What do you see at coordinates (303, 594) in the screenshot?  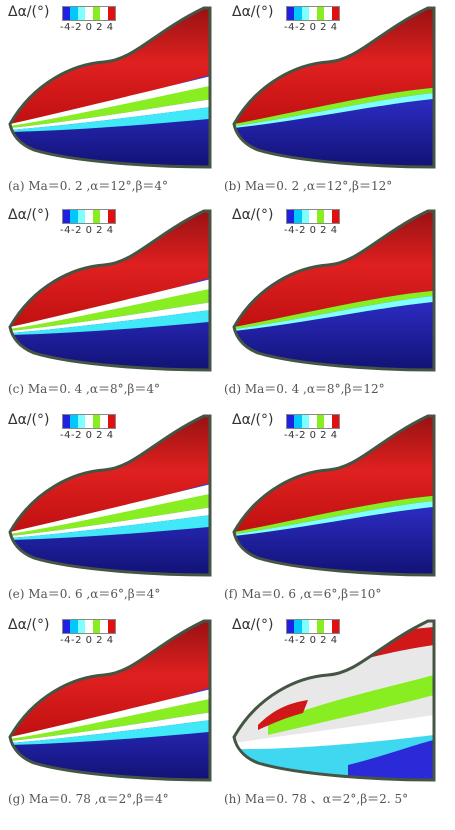 I see `panel-caption: (f) Ma＝0. 6 ,α＝6°,β＝10°` at bounding box center [303, 594].